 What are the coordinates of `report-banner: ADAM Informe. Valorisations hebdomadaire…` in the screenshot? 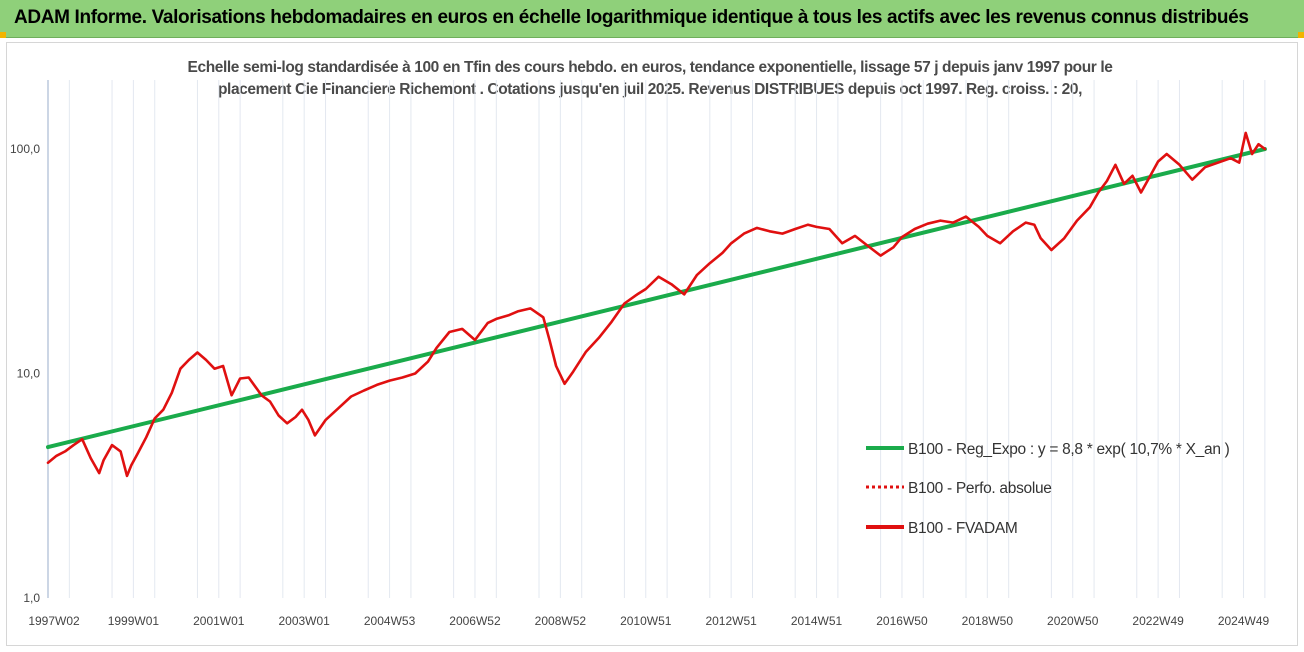 It's located at (652, 19).